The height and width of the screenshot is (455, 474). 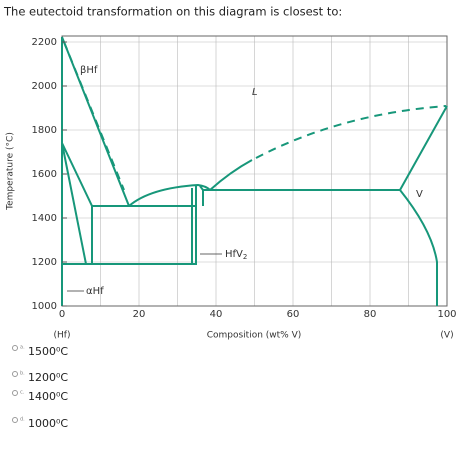 What do you see at coordinates (216, 314) in the screenshot?
I see `x-tick-label: 40` at bounding box center [216, 314].